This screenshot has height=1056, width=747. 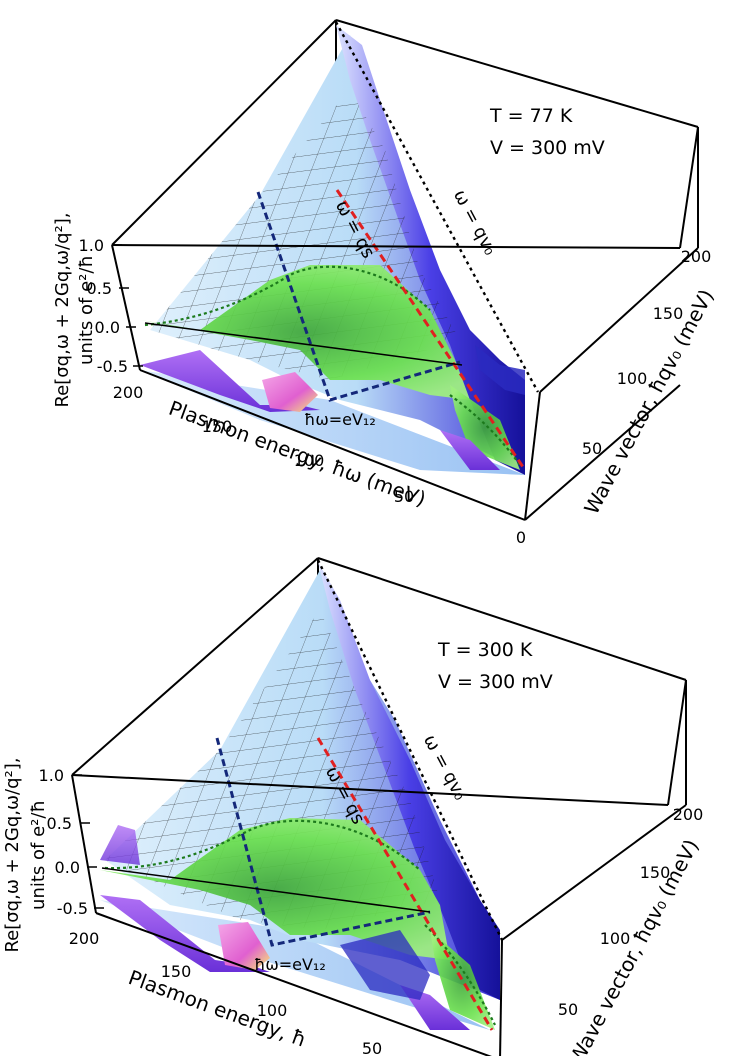 What do you see at coordinates (648, 401) in the screenshot?
I see `y-axis-label-top: Wave vector, ħqv₀ (meV)` at bounding box center [648, 401].